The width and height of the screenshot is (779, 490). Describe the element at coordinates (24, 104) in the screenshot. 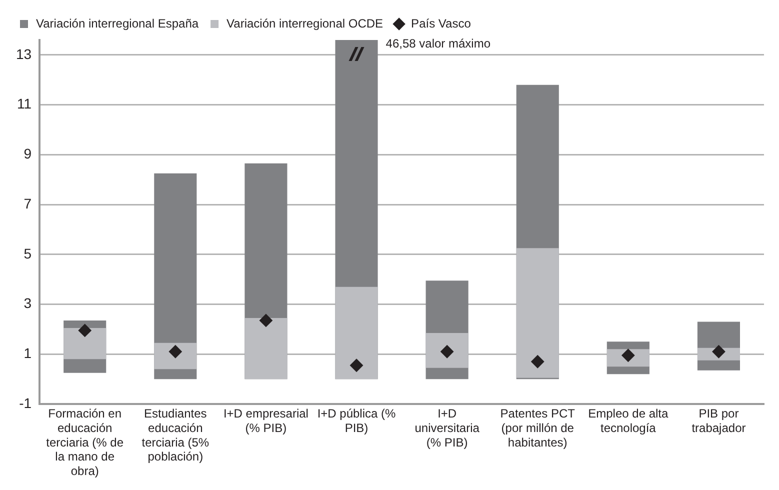

I see `y-tick-label: 11` at that location.